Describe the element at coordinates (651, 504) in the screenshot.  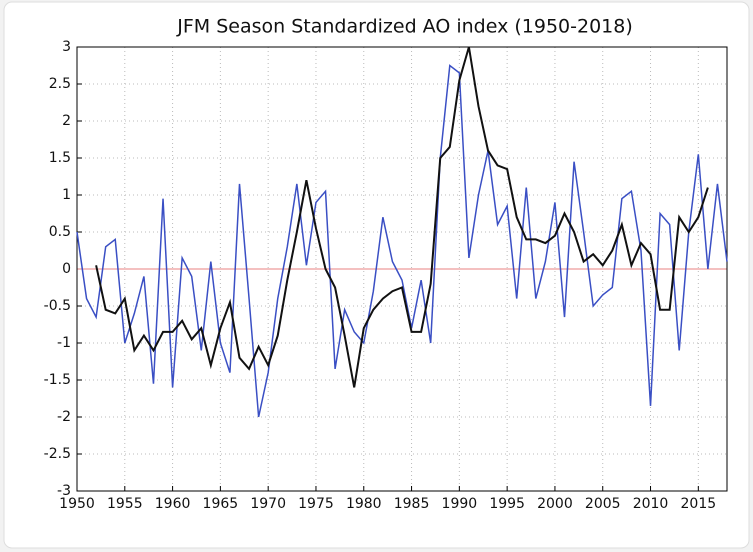
I see `x-tick-label: 2010` at that location.